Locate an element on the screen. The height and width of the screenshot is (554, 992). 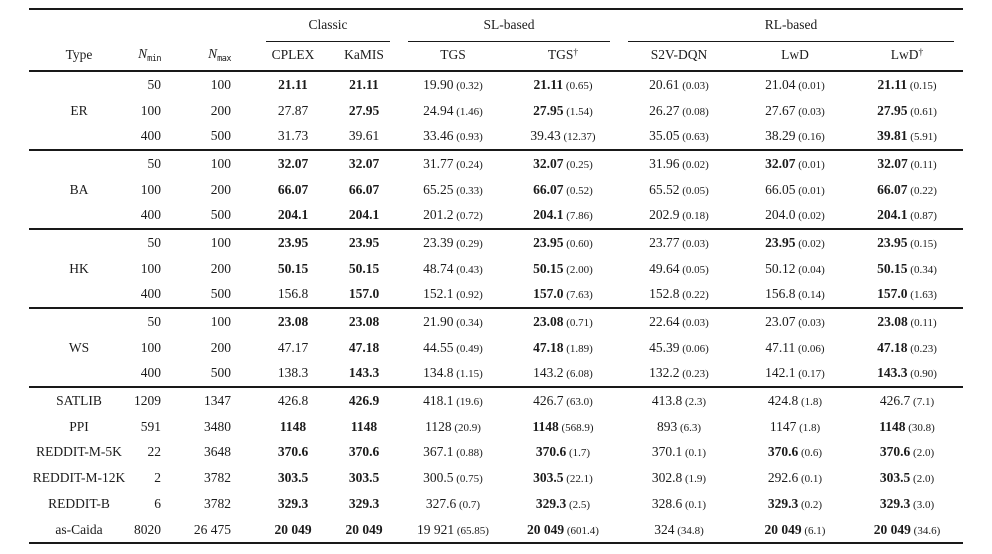
nmin-cell: 22 is located at coordinates (154, 452).